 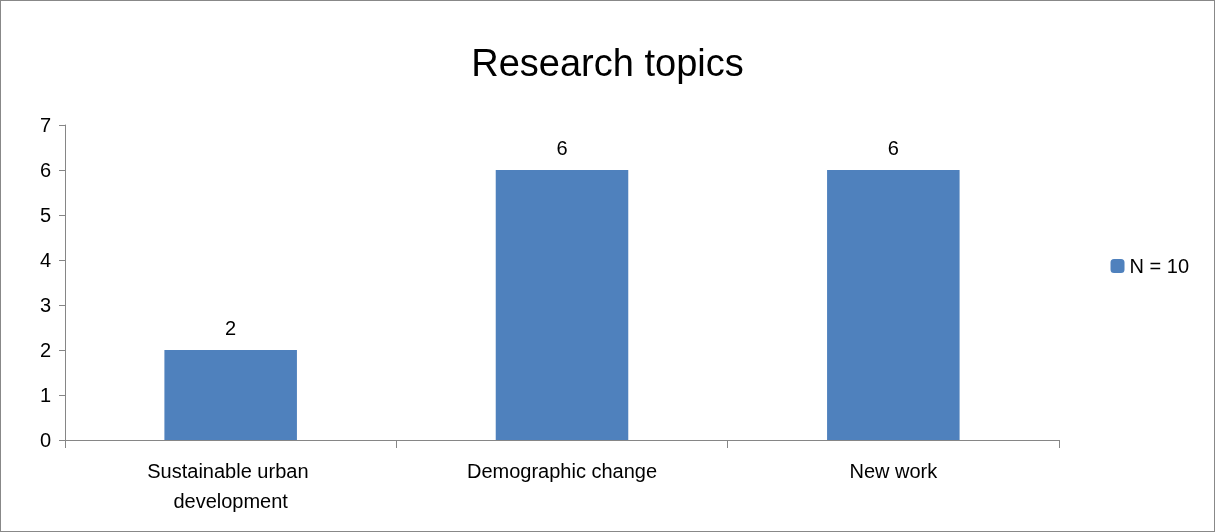 I want to click on data-label: 2, so click(x=231, y=328).